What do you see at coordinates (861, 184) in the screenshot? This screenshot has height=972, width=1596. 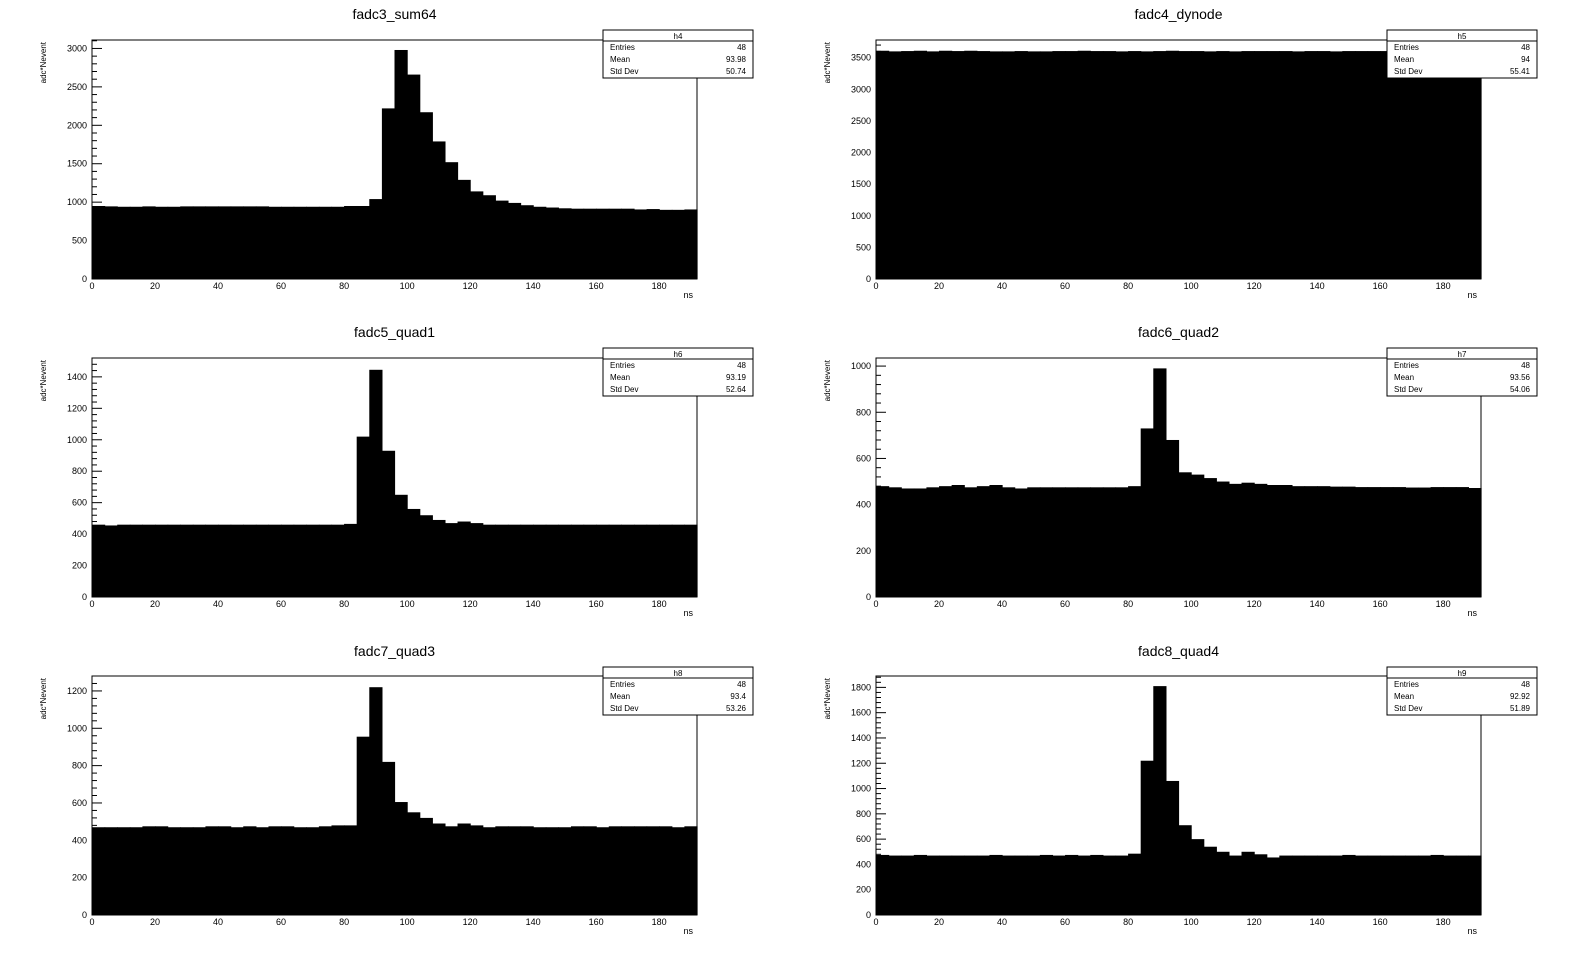 I see `y-tick-label: 1500` at bounding box center [861, 184].